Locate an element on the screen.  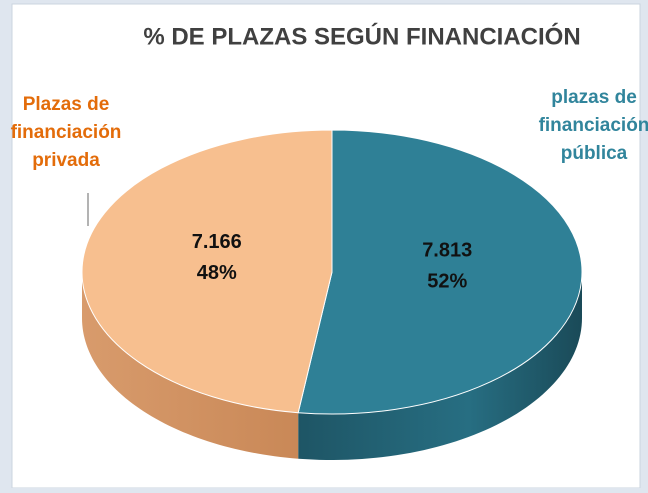
percent-label: 52% is located at coordinates (447, 281).